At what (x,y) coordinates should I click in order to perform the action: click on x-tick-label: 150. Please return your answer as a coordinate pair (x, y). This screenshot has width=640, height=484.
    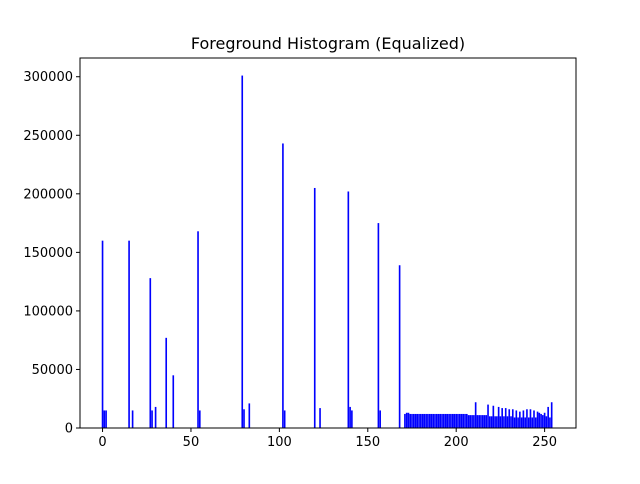
    Looking at the image, I should click on (367, 442).